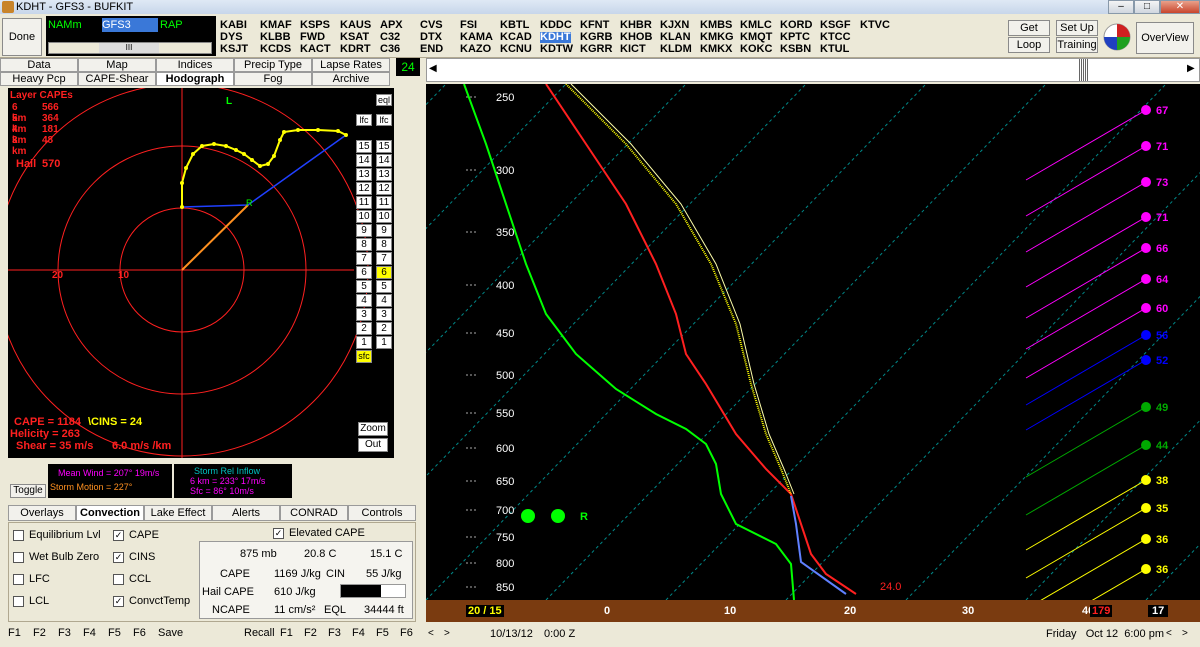 This screenshot has width=1200, height=647. Describe the element at coordinates (364, 258) in the screenshot. I see `level-left-7: 7` at that location.